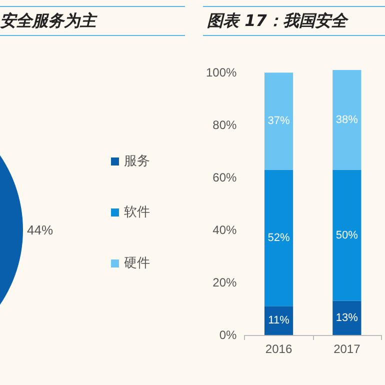 This screenshot has height=385, width=385. I want to click on legend-label: 软件, so click(137, 212).